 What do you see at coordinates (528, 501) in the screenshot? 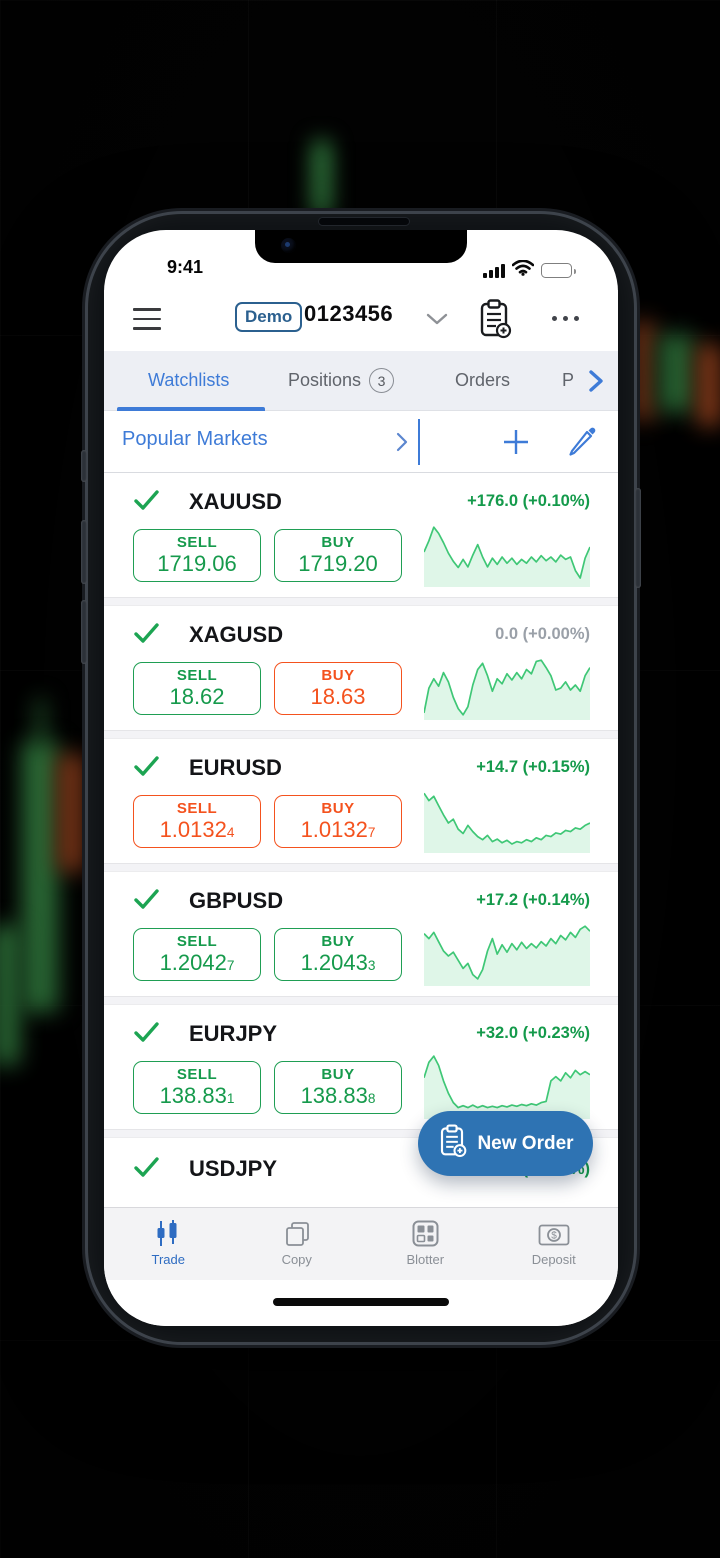
I see `change-value: +176.0 (+0.10%)` at bounding box center [528, 501].